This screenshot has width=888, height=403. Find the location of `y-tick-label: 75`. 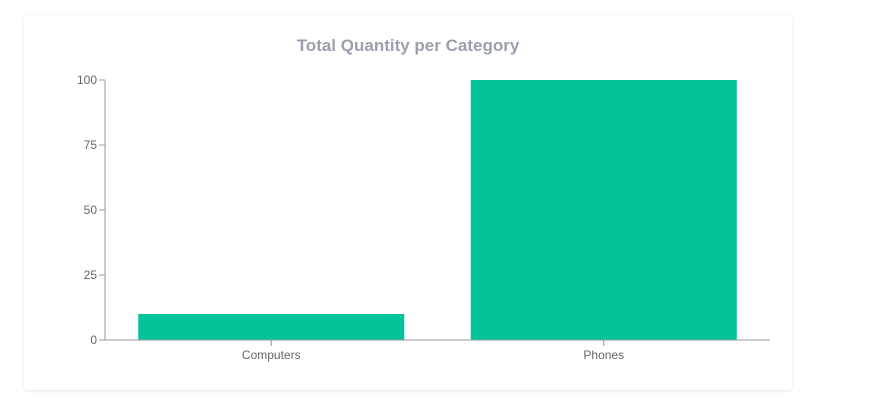

y-tick-label: 75 is located at coordinates (91, 145).